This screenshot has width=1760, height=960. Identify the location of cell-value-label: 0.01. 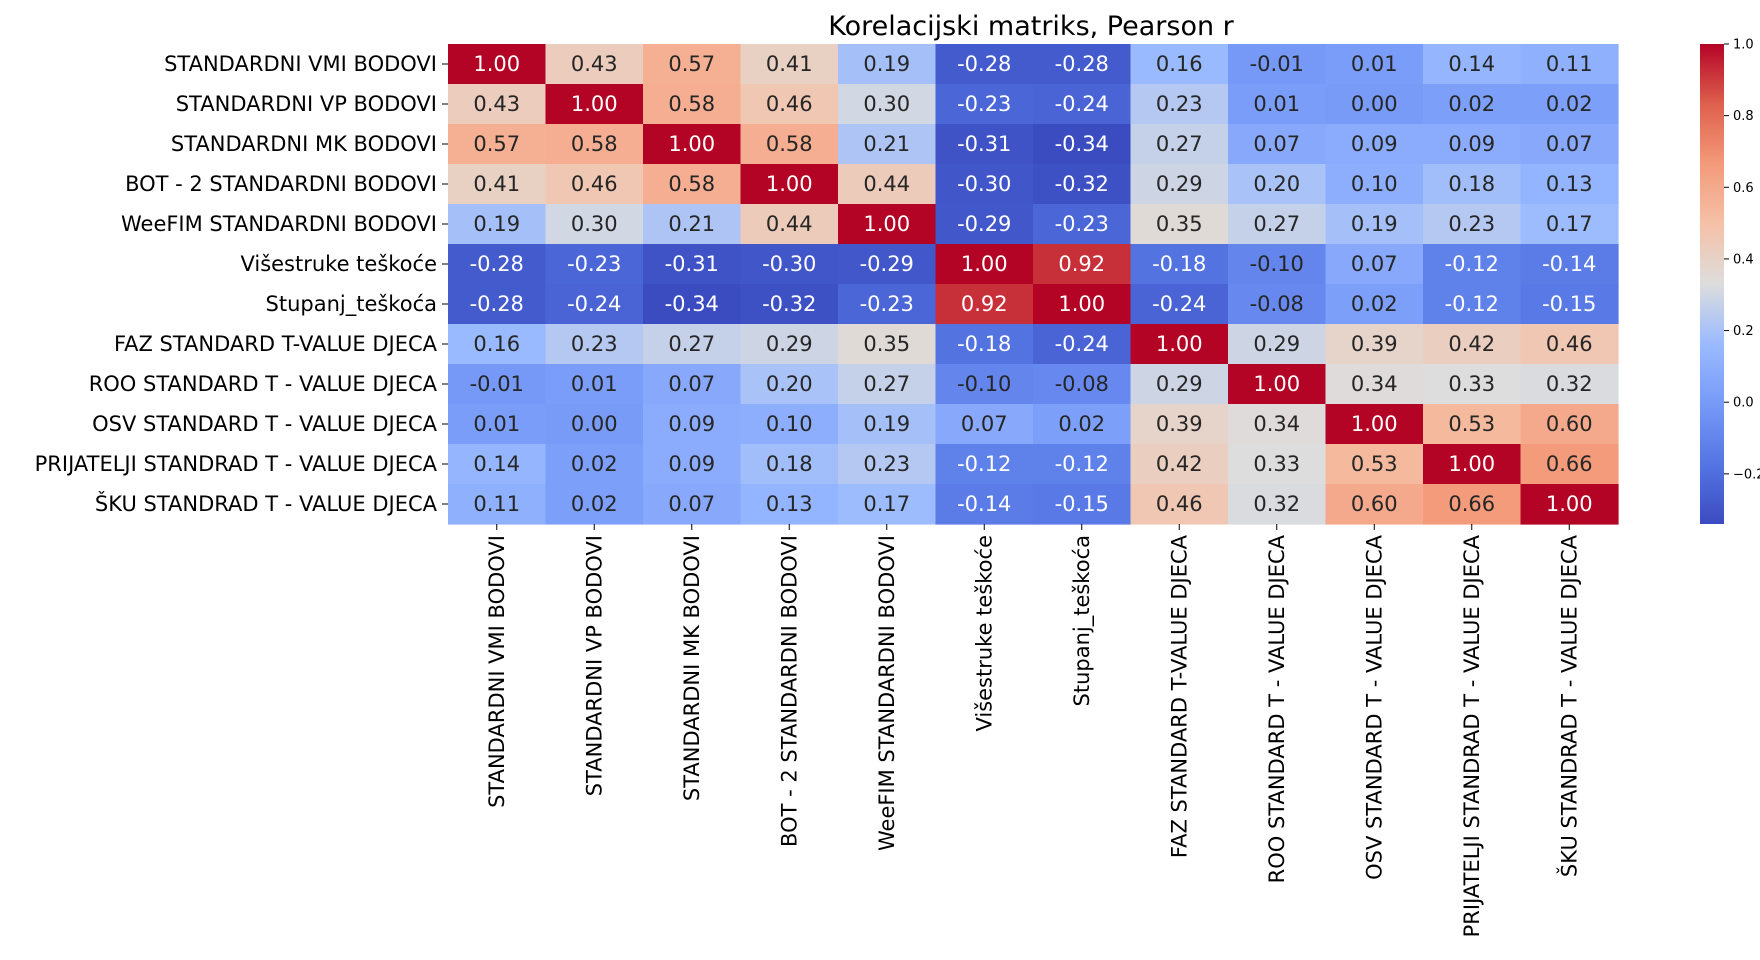
(594, 384).